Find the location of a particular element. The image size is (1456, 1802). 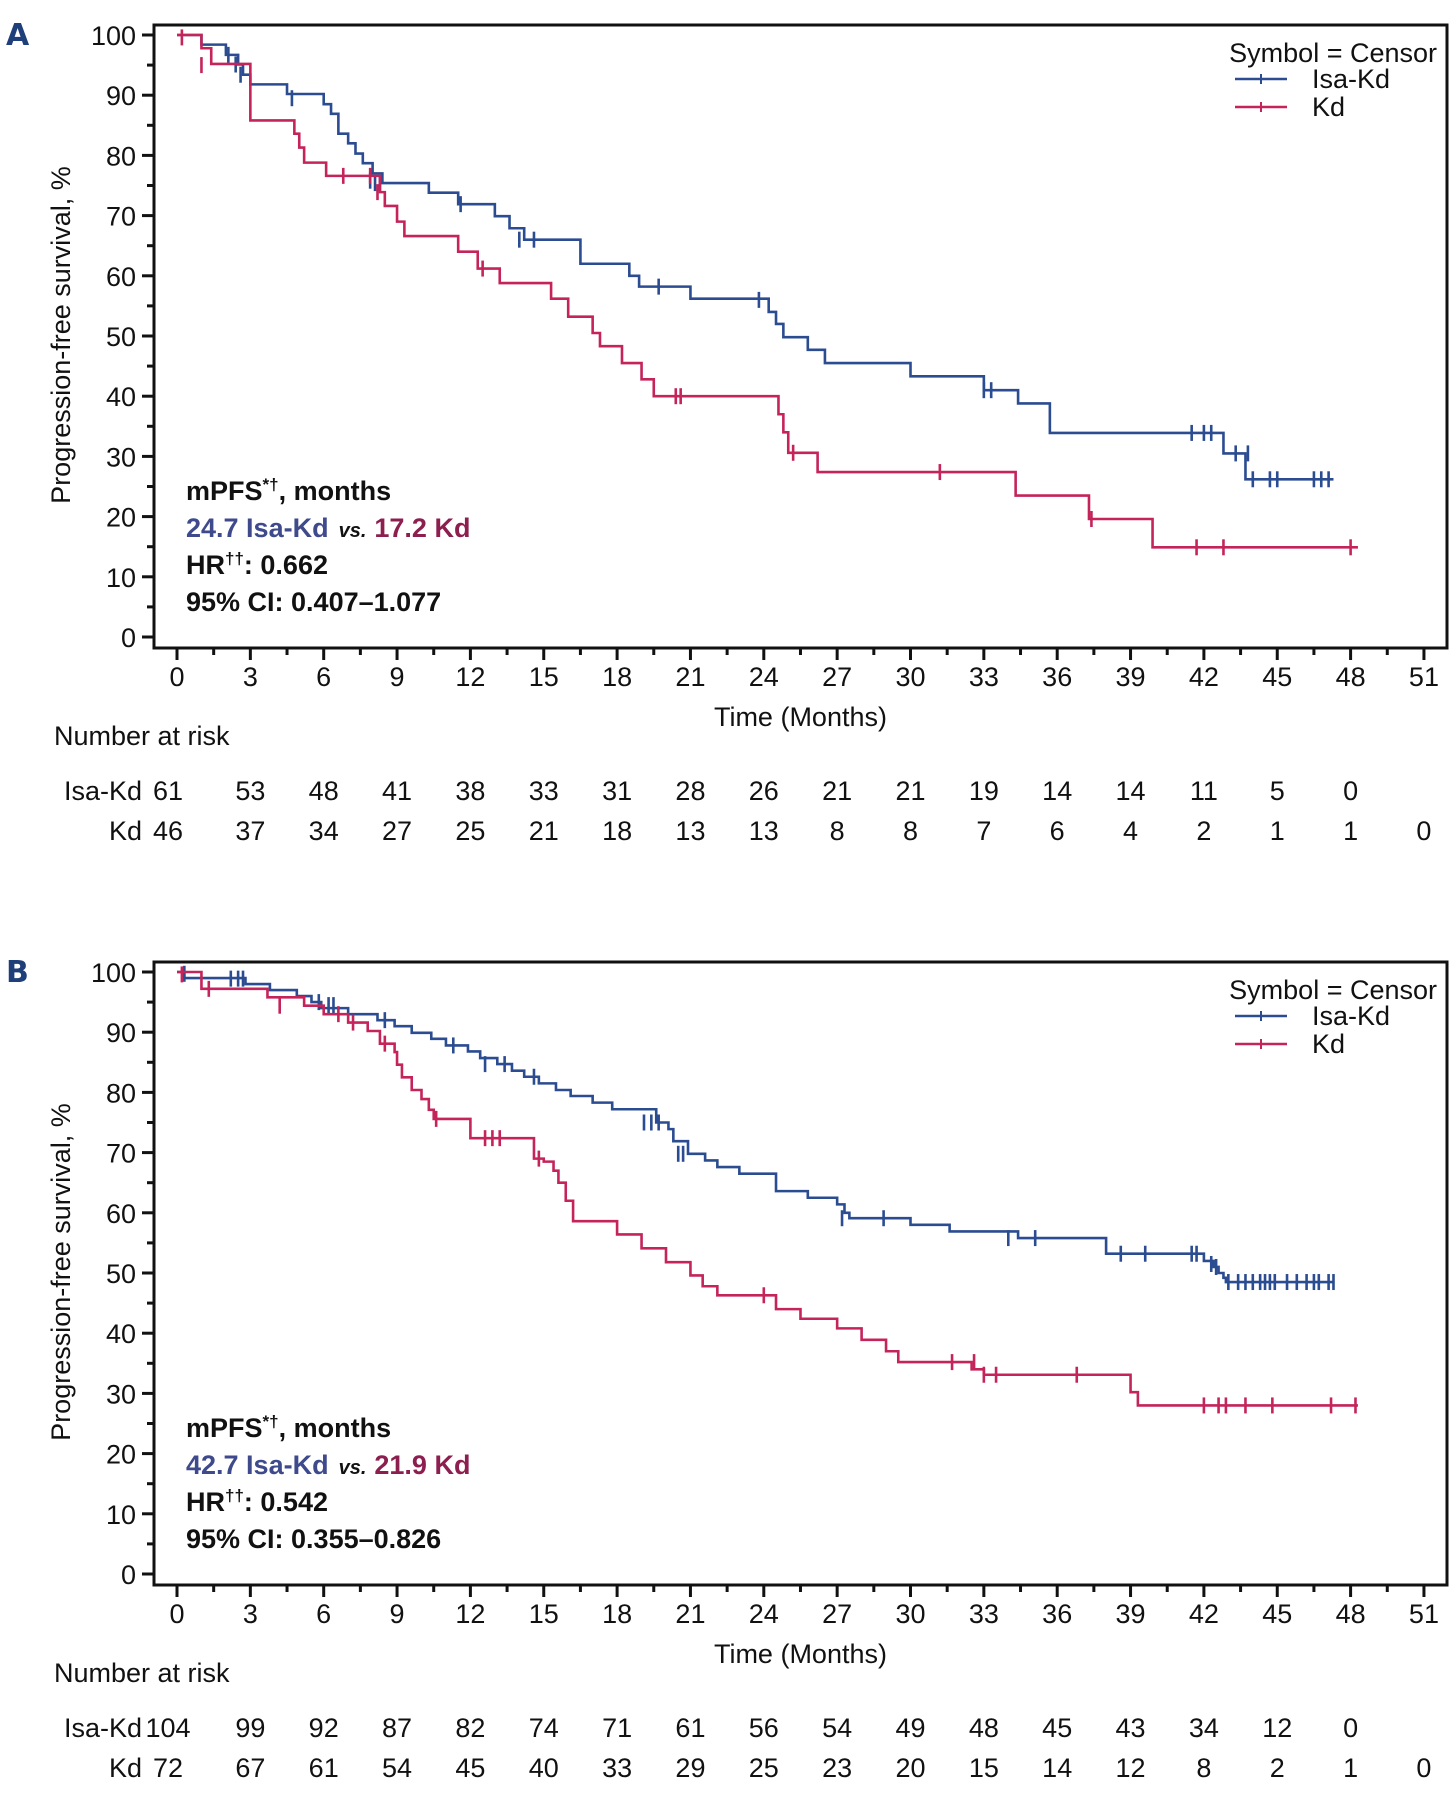

x-tick-label: 45 is located at coordinates (1277, 677).